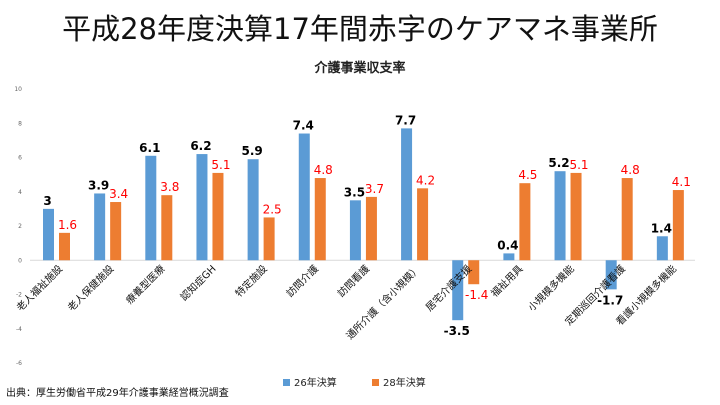 The width and height of the screenshot is (720, 405). Describe the element at coordinates (67, 225) in the screenshot. I see `data-label: 1.6` at that location.